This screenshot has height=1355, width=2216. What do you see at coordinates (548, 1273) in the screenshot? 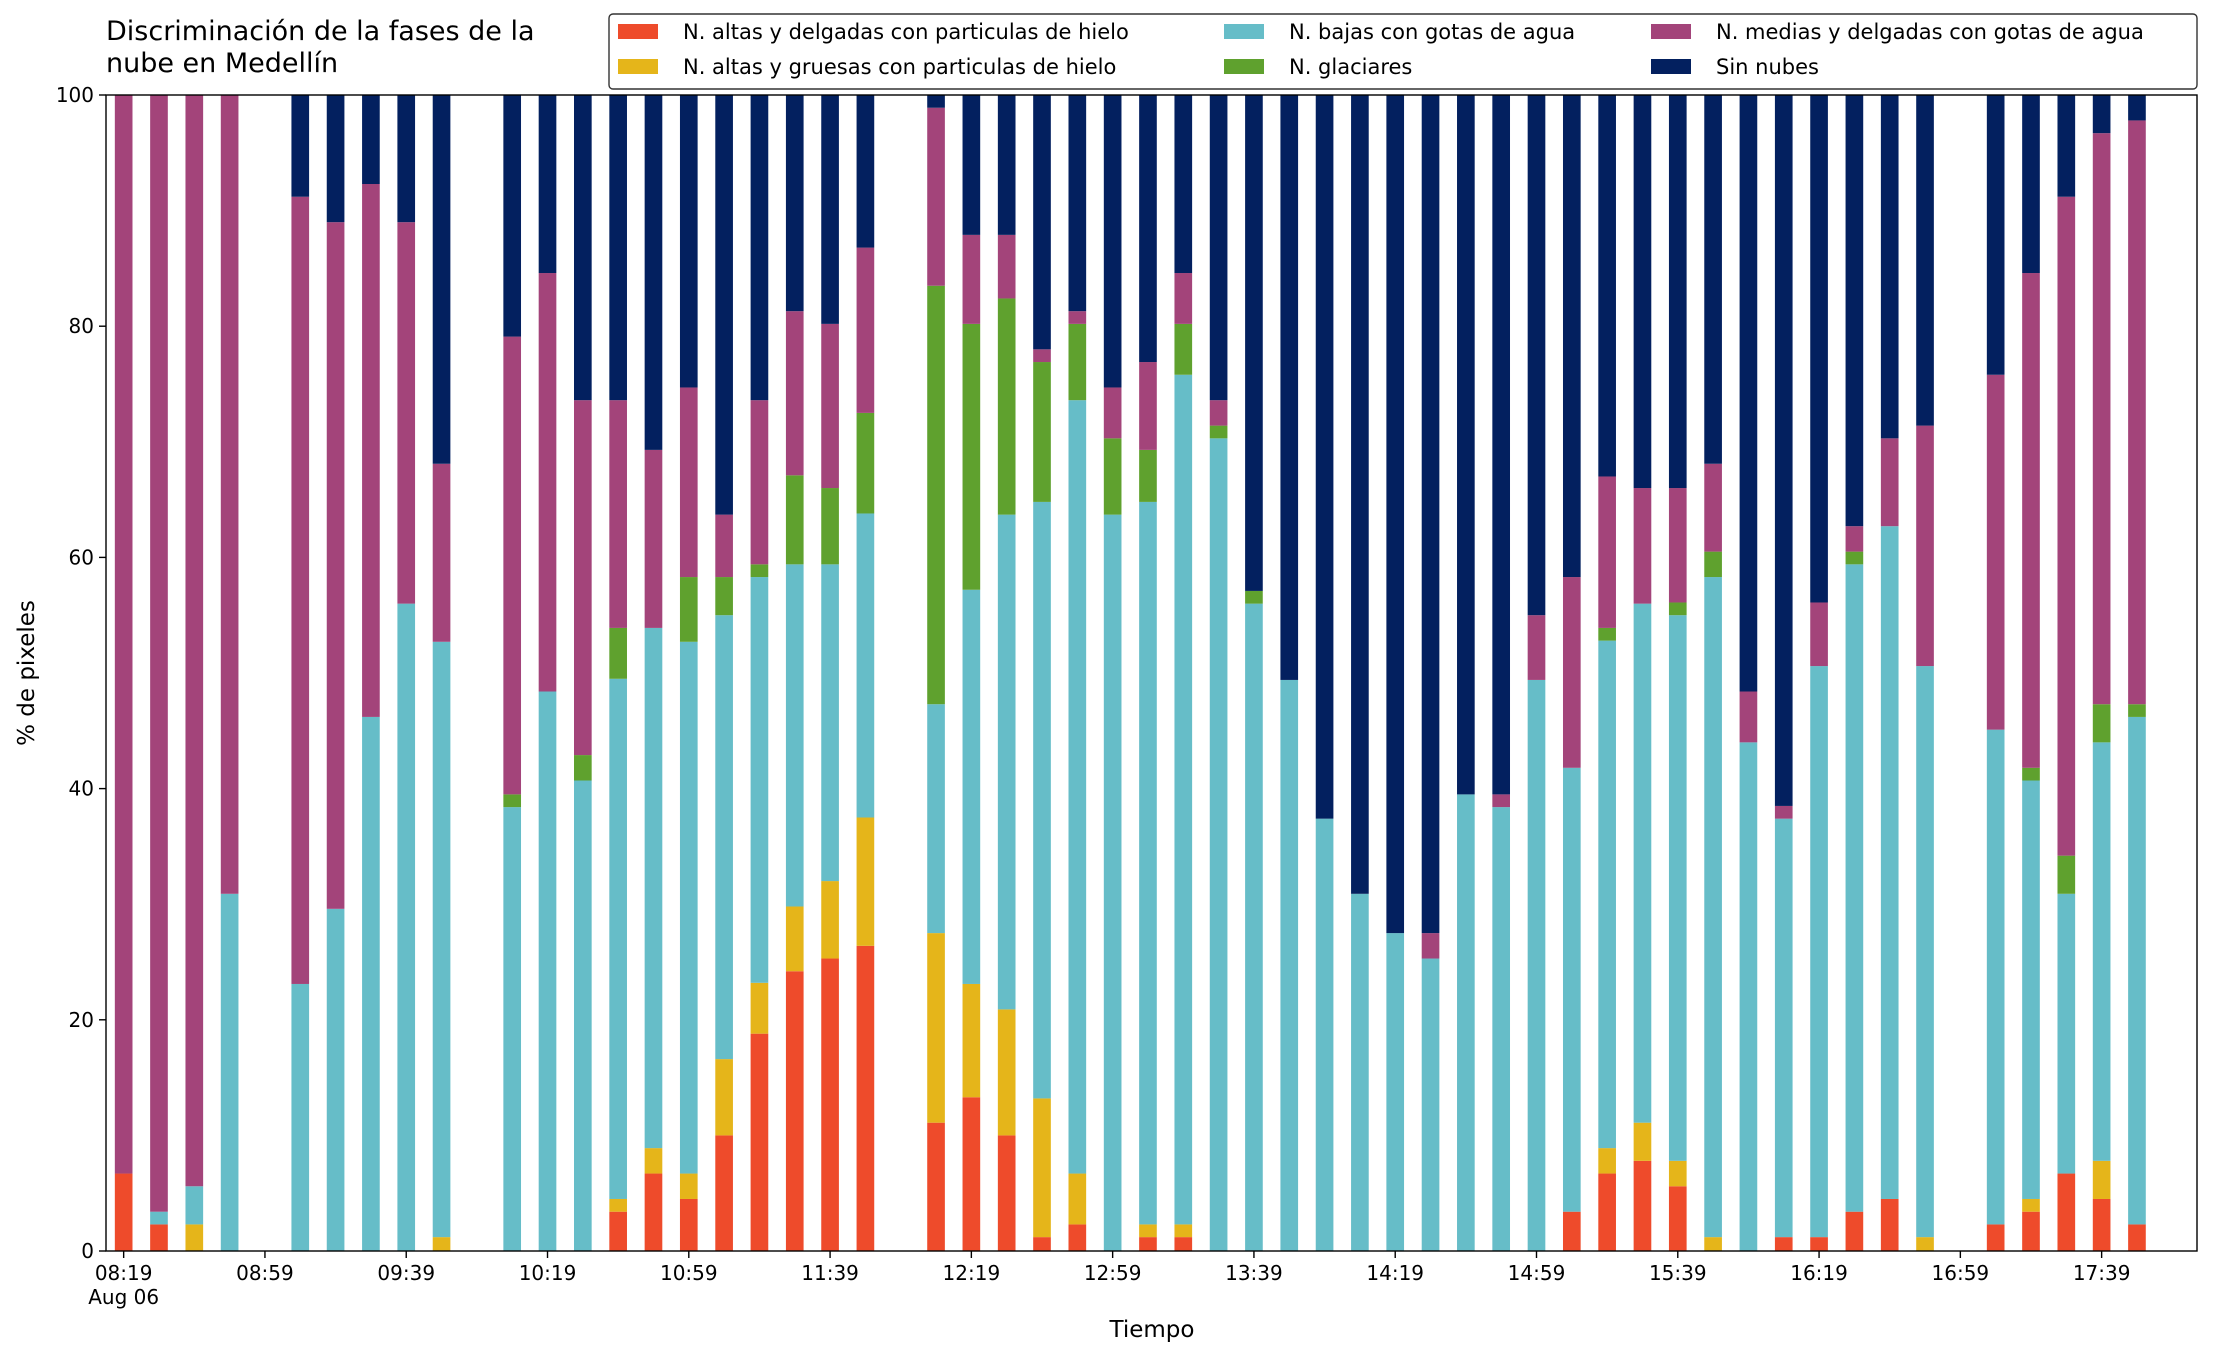
I see `x-tick-label: 10:19` at bounding box center [548, 1273].